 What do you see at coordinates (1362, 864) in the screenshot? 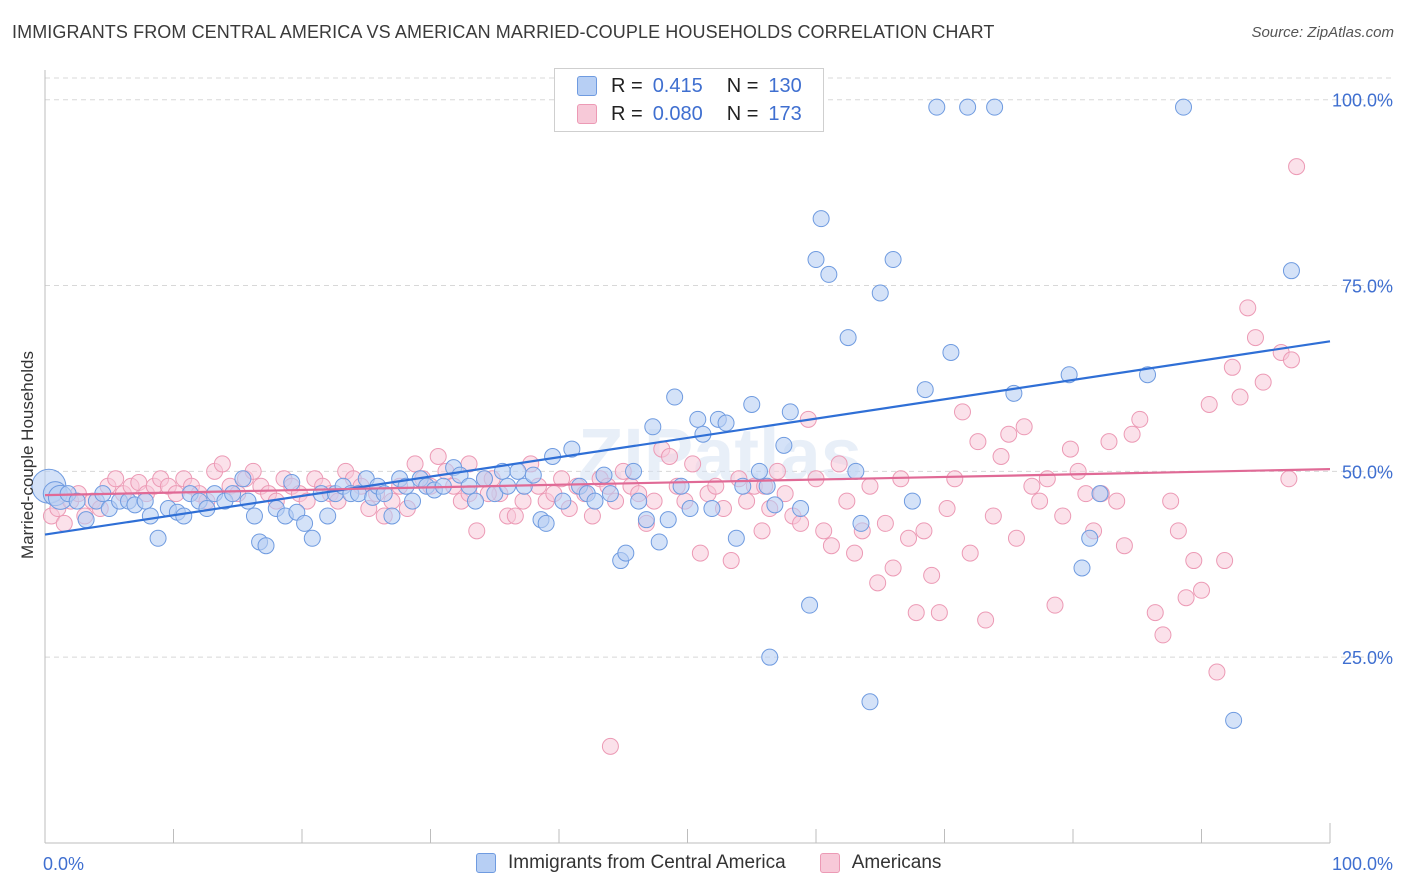
I see `x-tick-label: 100.0%` at bounding box center [1362, 864].